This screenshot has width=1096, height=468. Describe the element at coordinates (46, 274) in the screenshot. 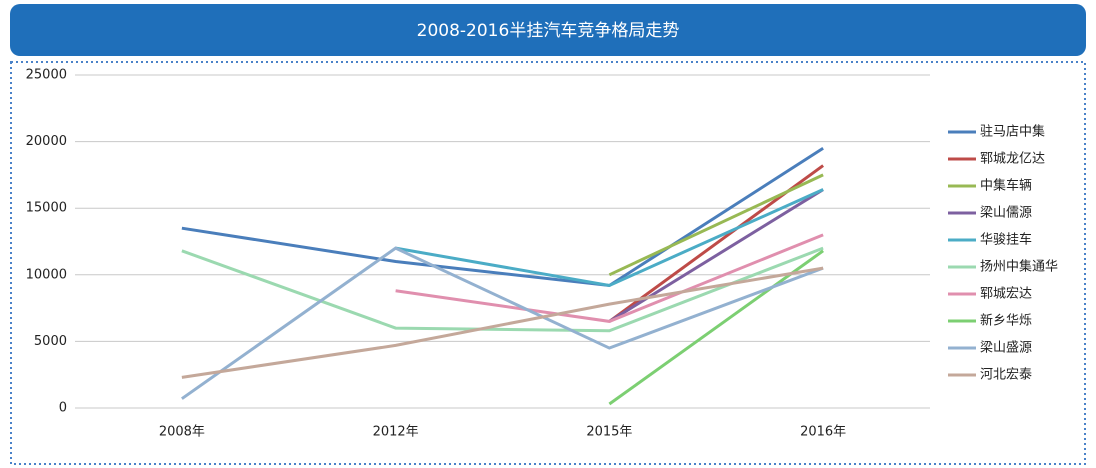

I see `y-tick-label: 10000` at that location.